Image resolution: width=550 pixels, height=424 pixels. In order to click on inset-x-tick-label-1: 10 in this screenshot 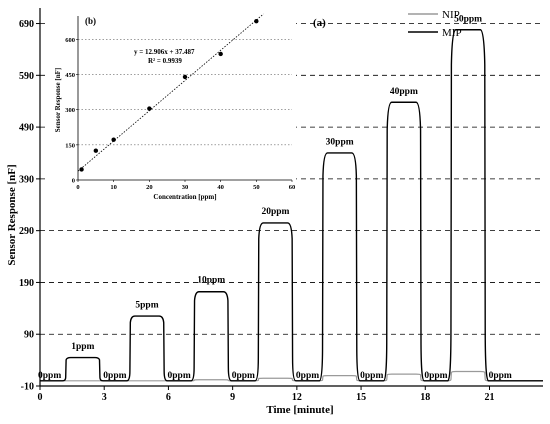, I will do `click(113, 187)`.